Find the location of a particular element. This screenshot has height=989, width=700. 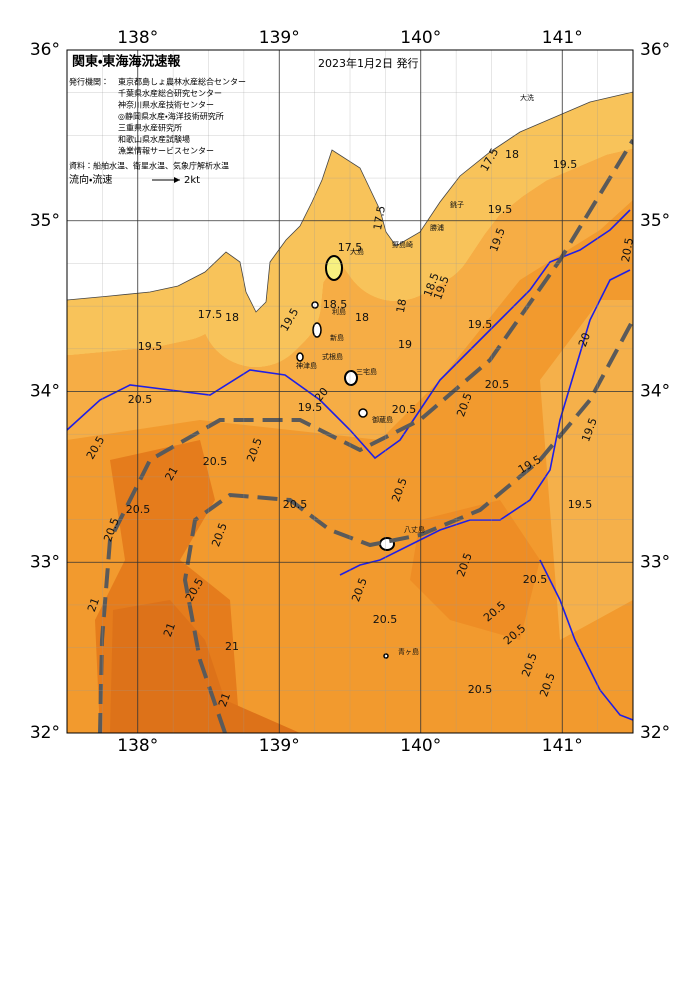

contour-label: 20 is located at coordinates (584, 340).